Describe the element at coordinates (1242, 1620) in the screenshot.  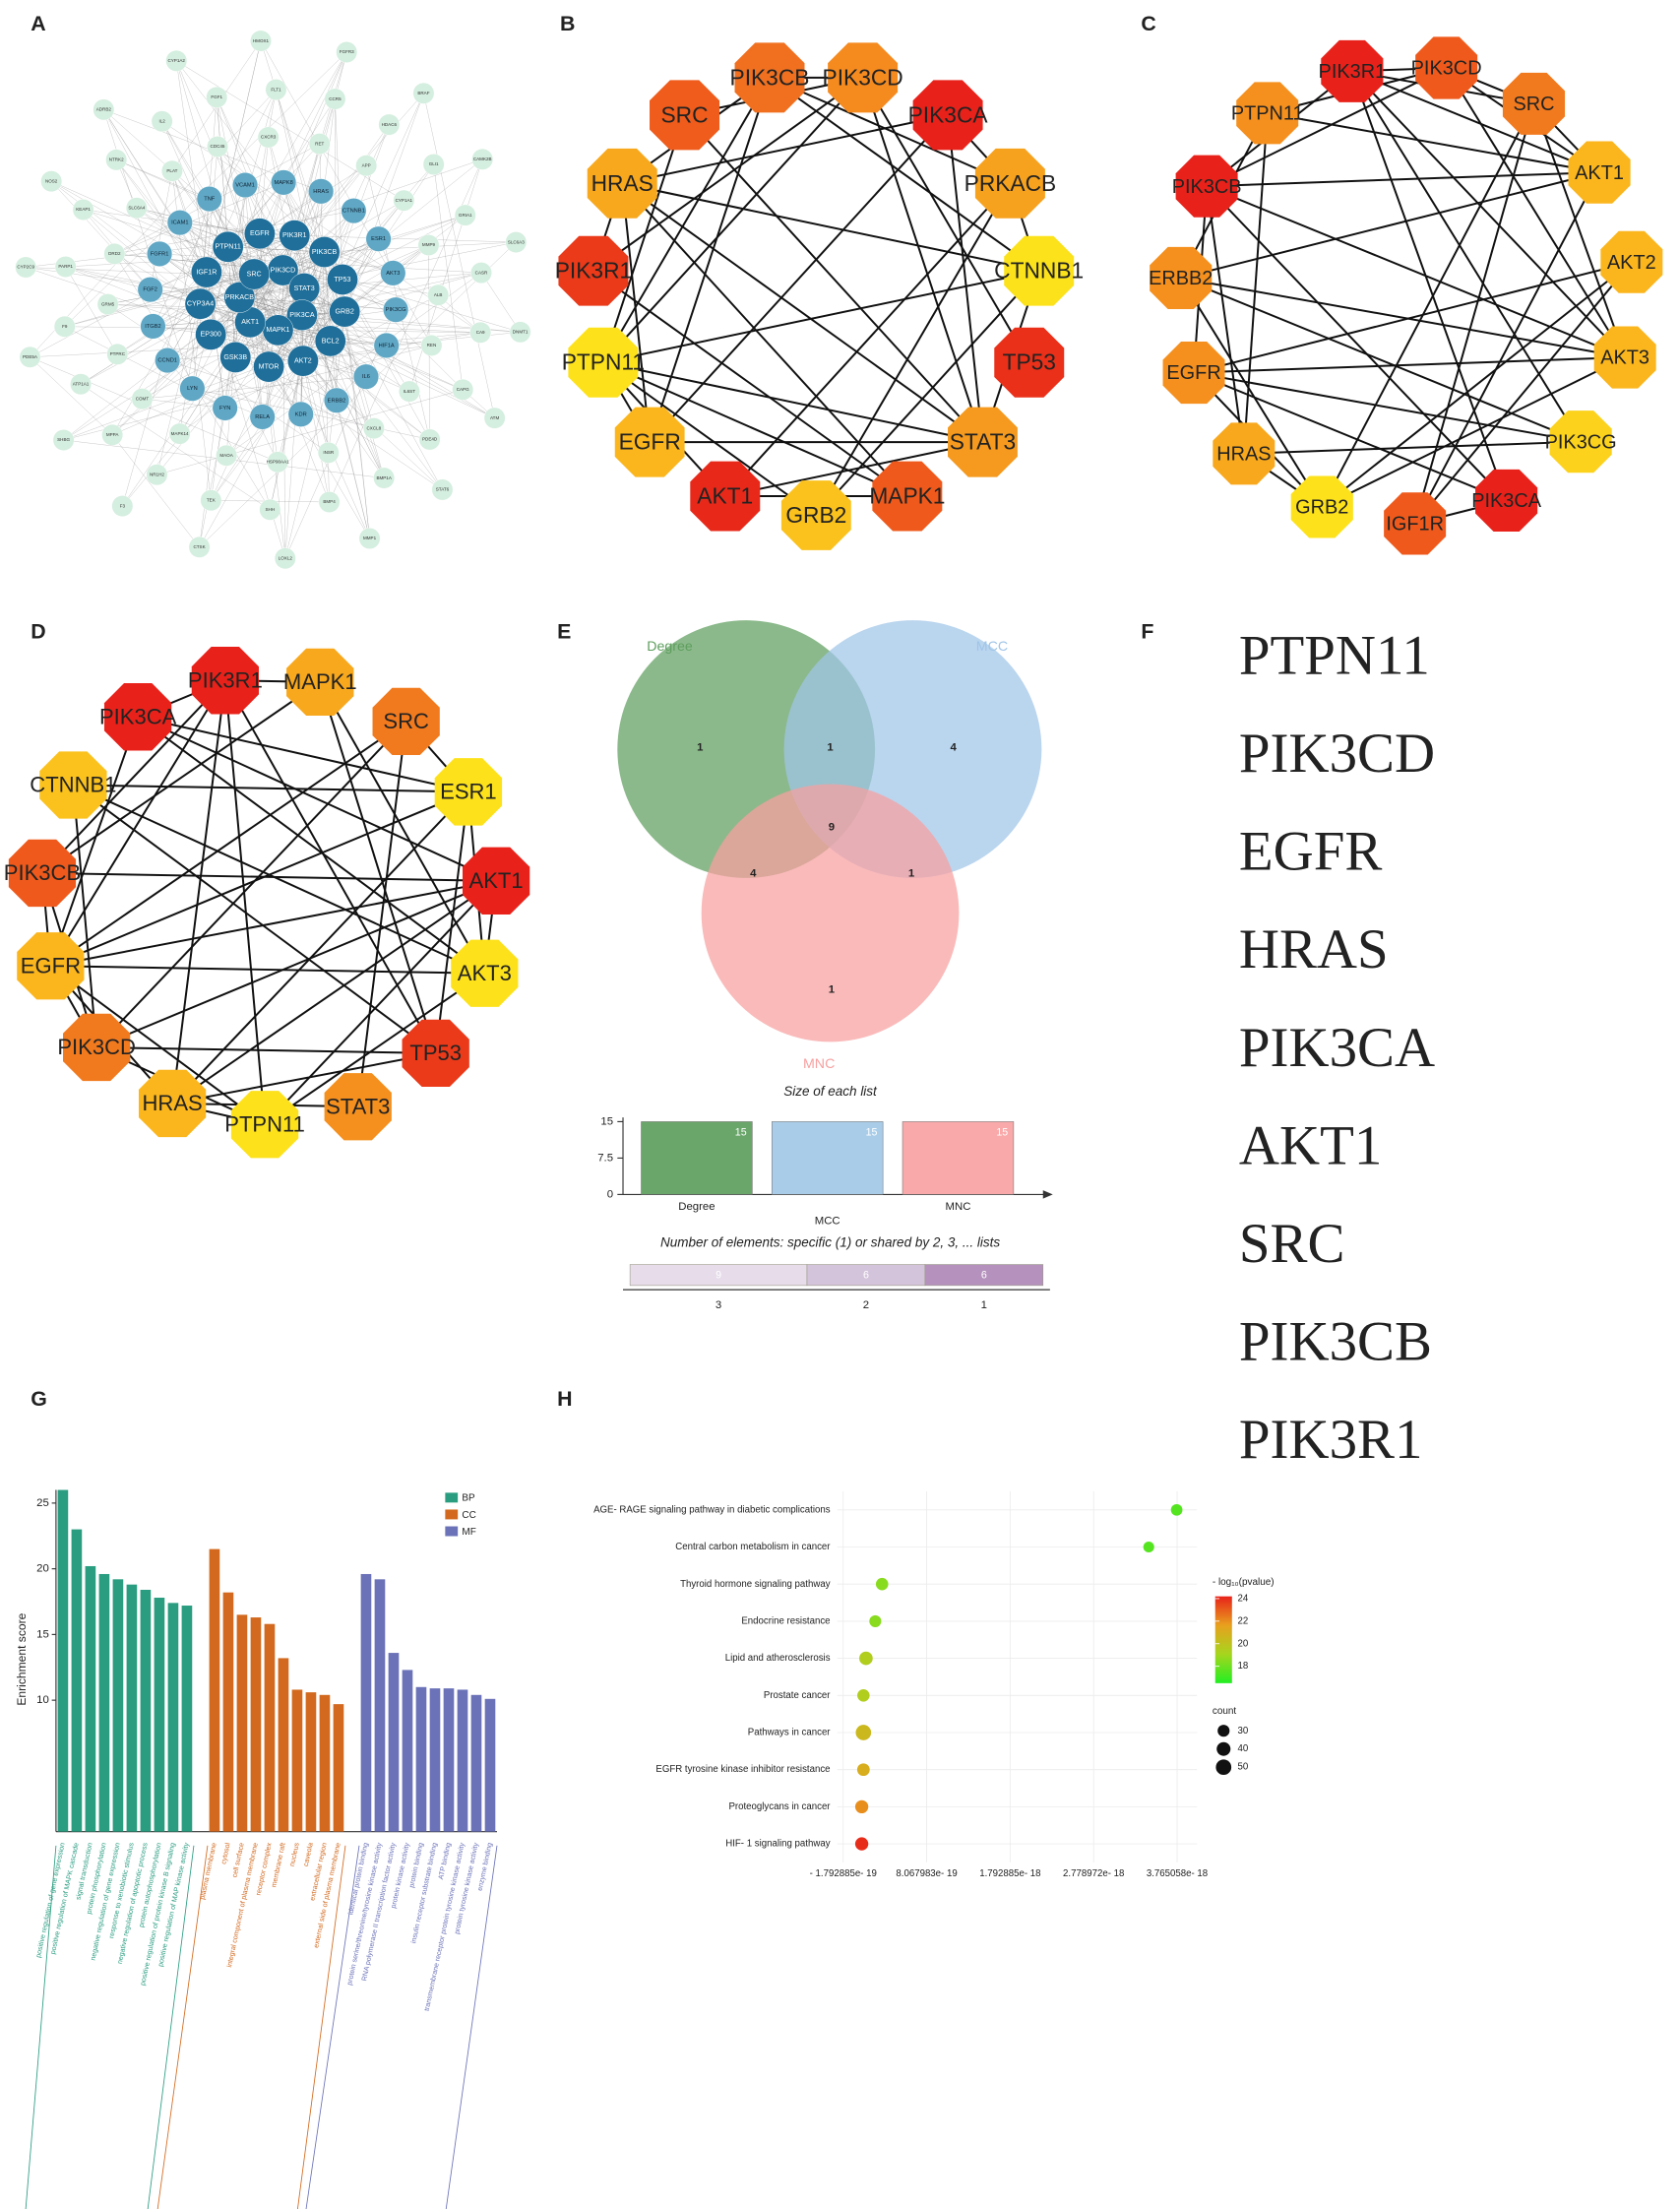
I see `color-tick-label: 22` at that location.